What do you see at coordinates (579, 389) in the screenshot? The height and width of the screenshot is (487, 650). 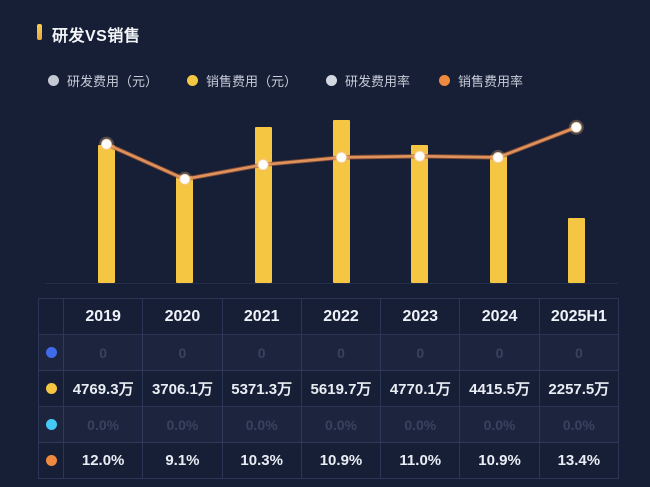 I see `table-cell-2025H1: 2257.5万` at bounding box center [579, 389].